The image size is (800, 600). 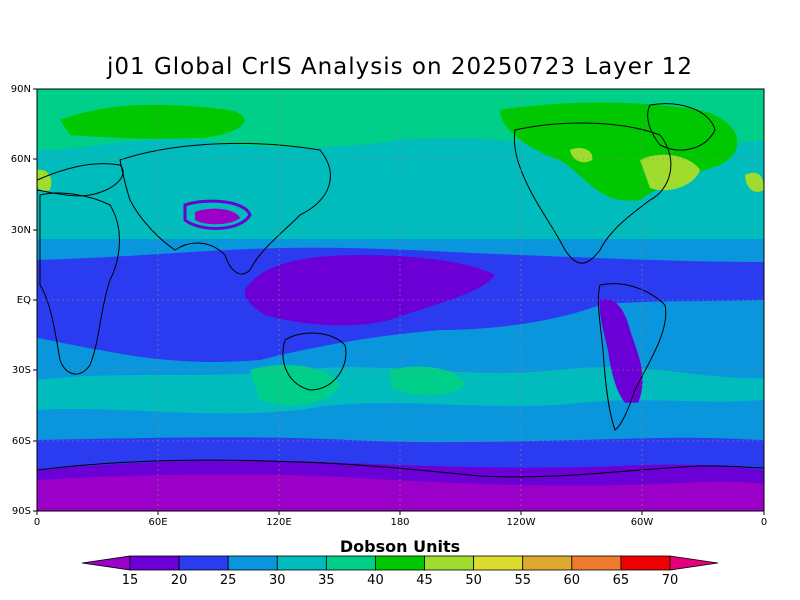 What do you see at coordinates (179, 580) in the screenshot?
I see `colorbar-tick-label: 20` at bounding box center [179, 580].